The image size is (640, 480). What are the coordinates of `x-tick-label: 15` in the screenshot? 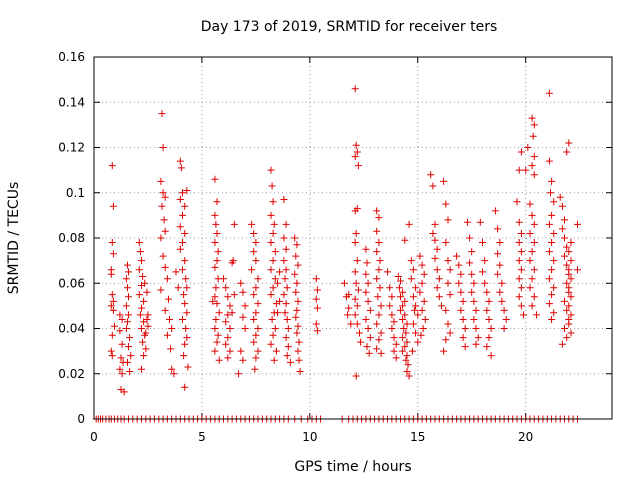 It's located at (417, 437).